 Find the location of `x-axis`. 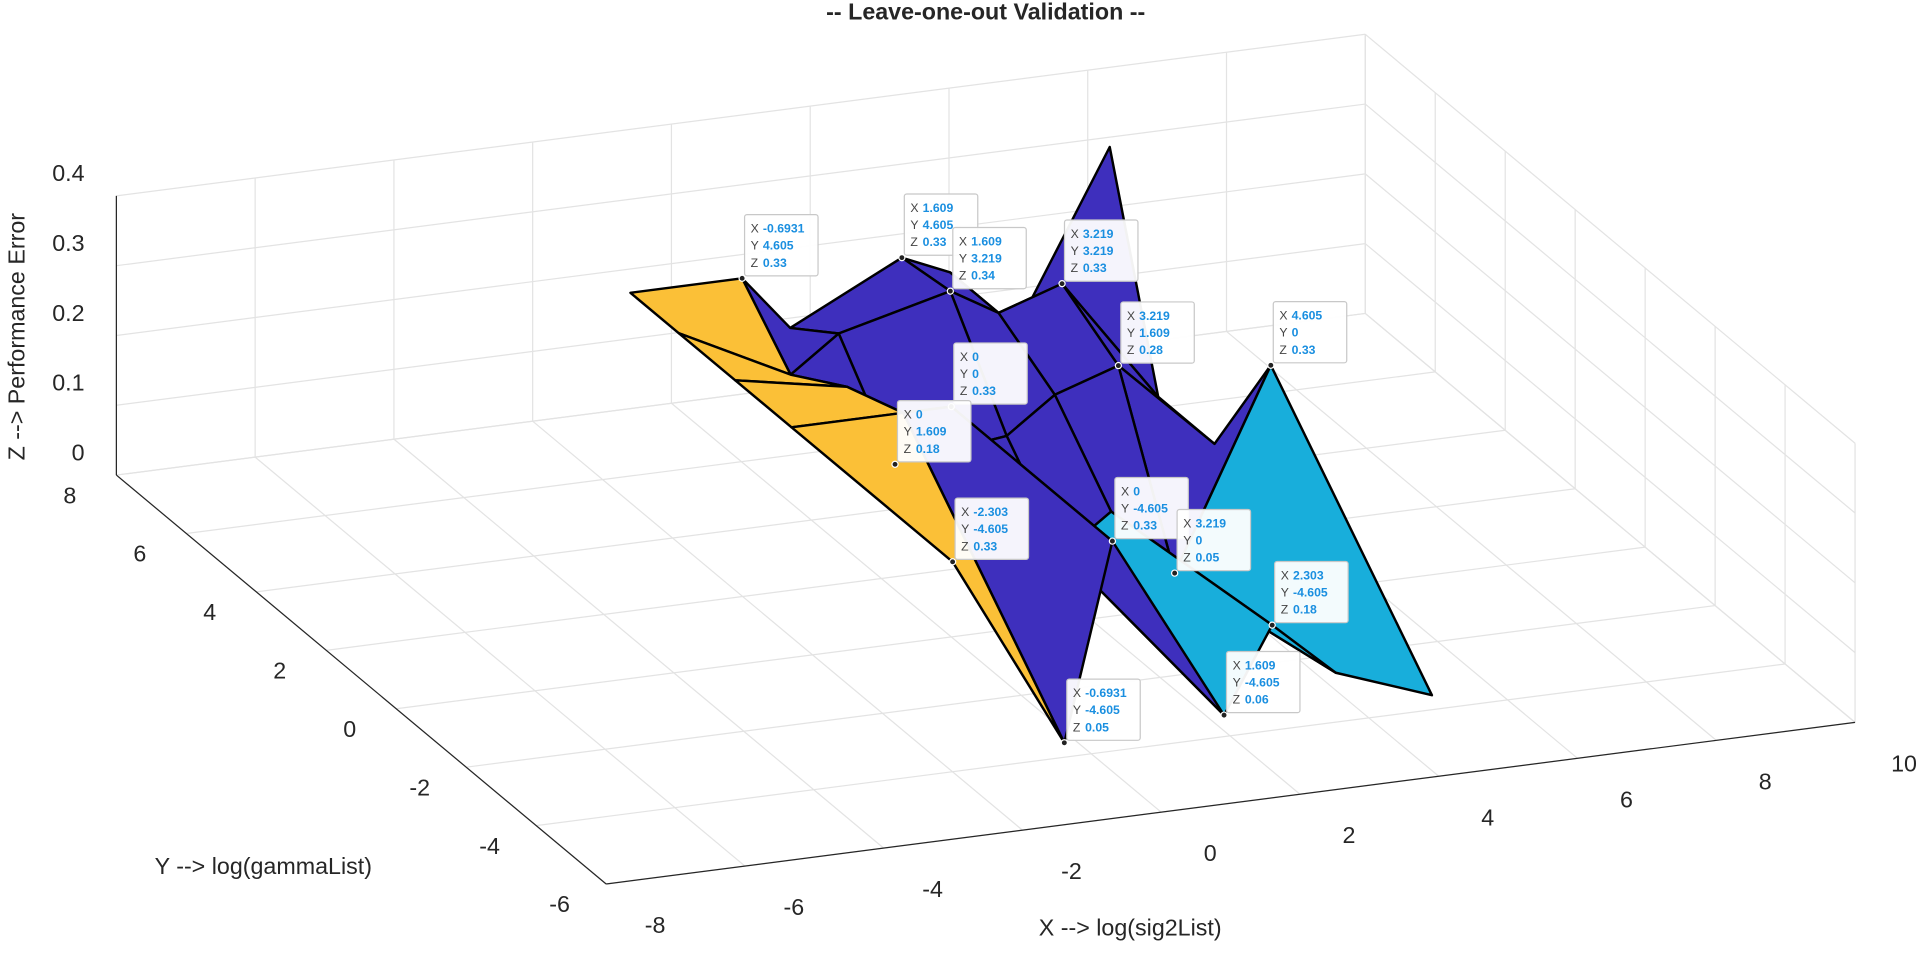

x-axis is located at coordinates (1231, 803).